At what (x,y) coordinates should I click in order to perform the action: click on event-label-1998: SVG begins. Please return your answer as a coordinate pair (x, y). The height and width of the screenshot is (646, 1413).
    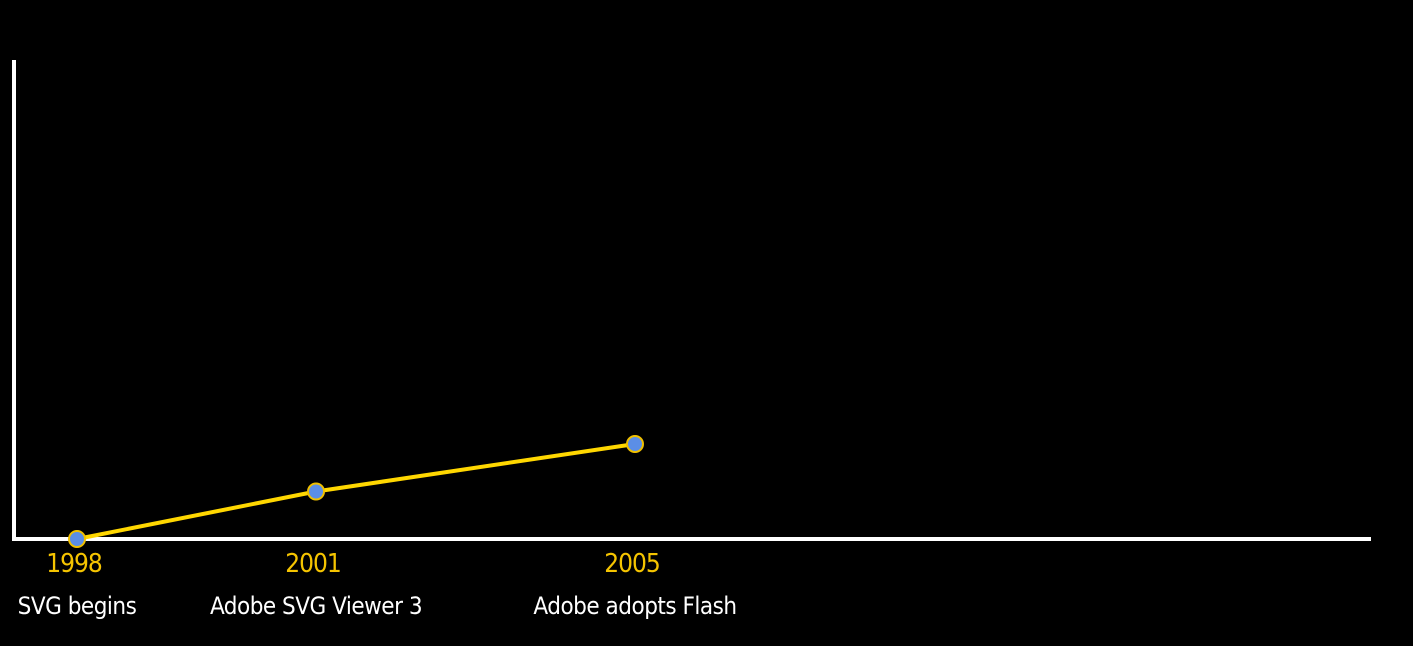
    Looking at the image, I should click on (77, 606).